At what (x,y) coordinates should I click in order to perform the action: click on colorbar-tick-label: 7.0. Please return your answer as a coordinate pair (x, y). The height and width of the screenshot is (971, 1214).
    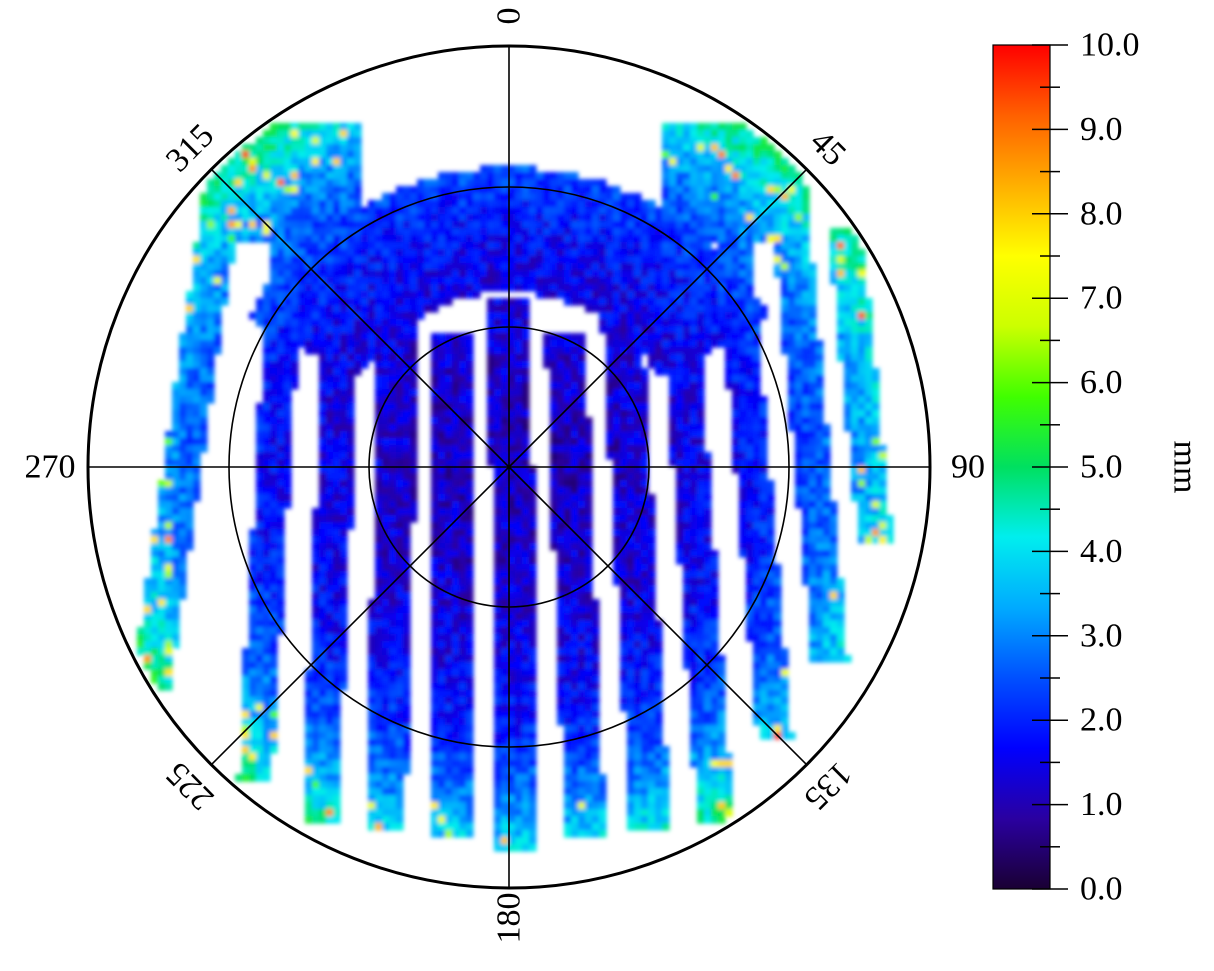
    Looking at the image, I should click on (1101, 298).